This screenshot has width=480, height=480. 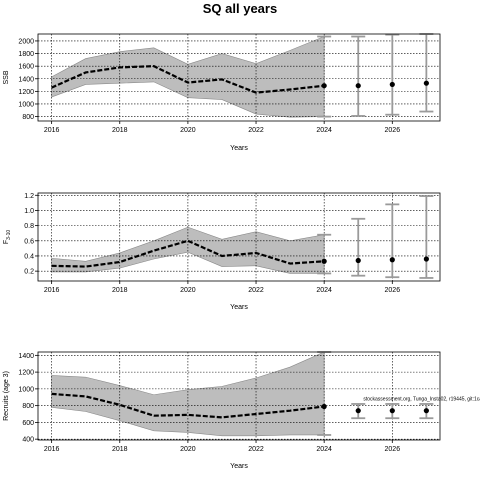 I want to click on chart-title: SQ all years, so click(x=240, y=8).